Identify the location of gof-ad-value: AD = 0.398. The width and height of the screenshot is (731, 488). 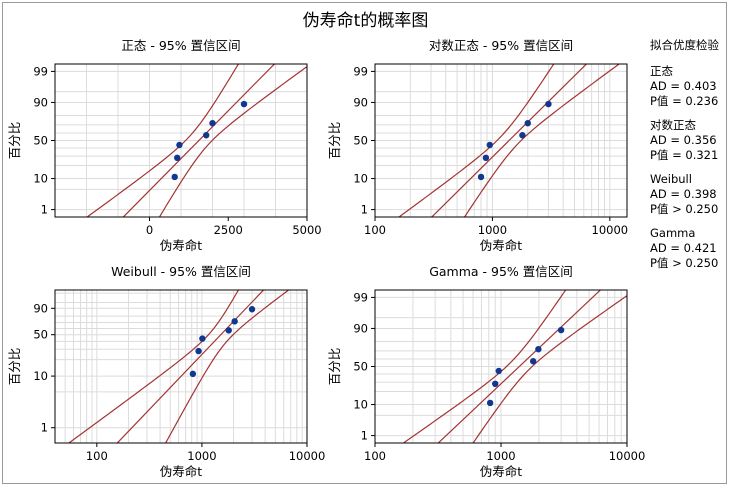
(683, 194).